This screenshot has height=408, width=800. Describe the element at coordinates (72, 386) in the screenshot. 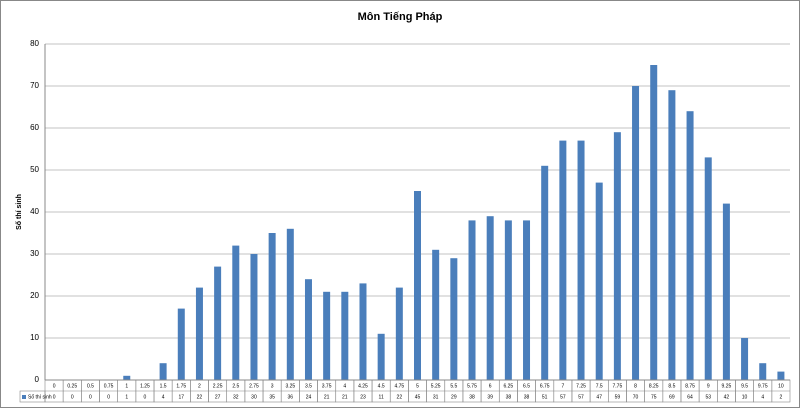

I see `x-tick-label: 0.25` at that location.